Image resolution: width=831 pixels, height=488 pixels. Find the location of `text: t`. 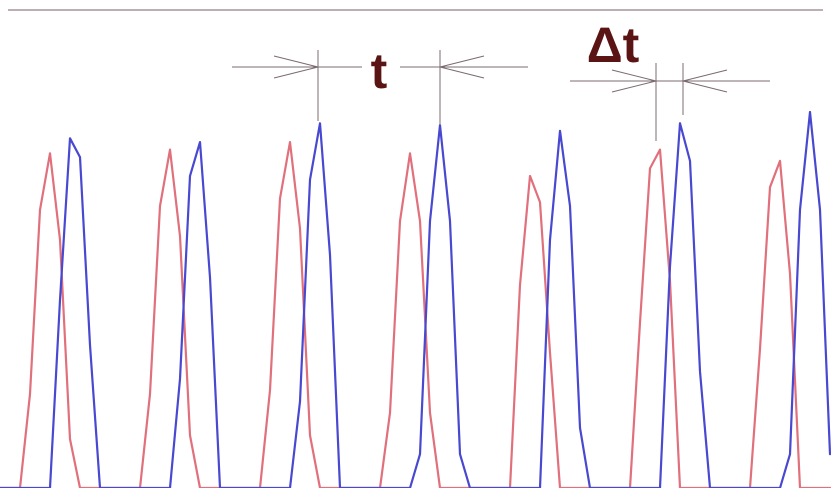

text: t is located at coordinates (379, 71).